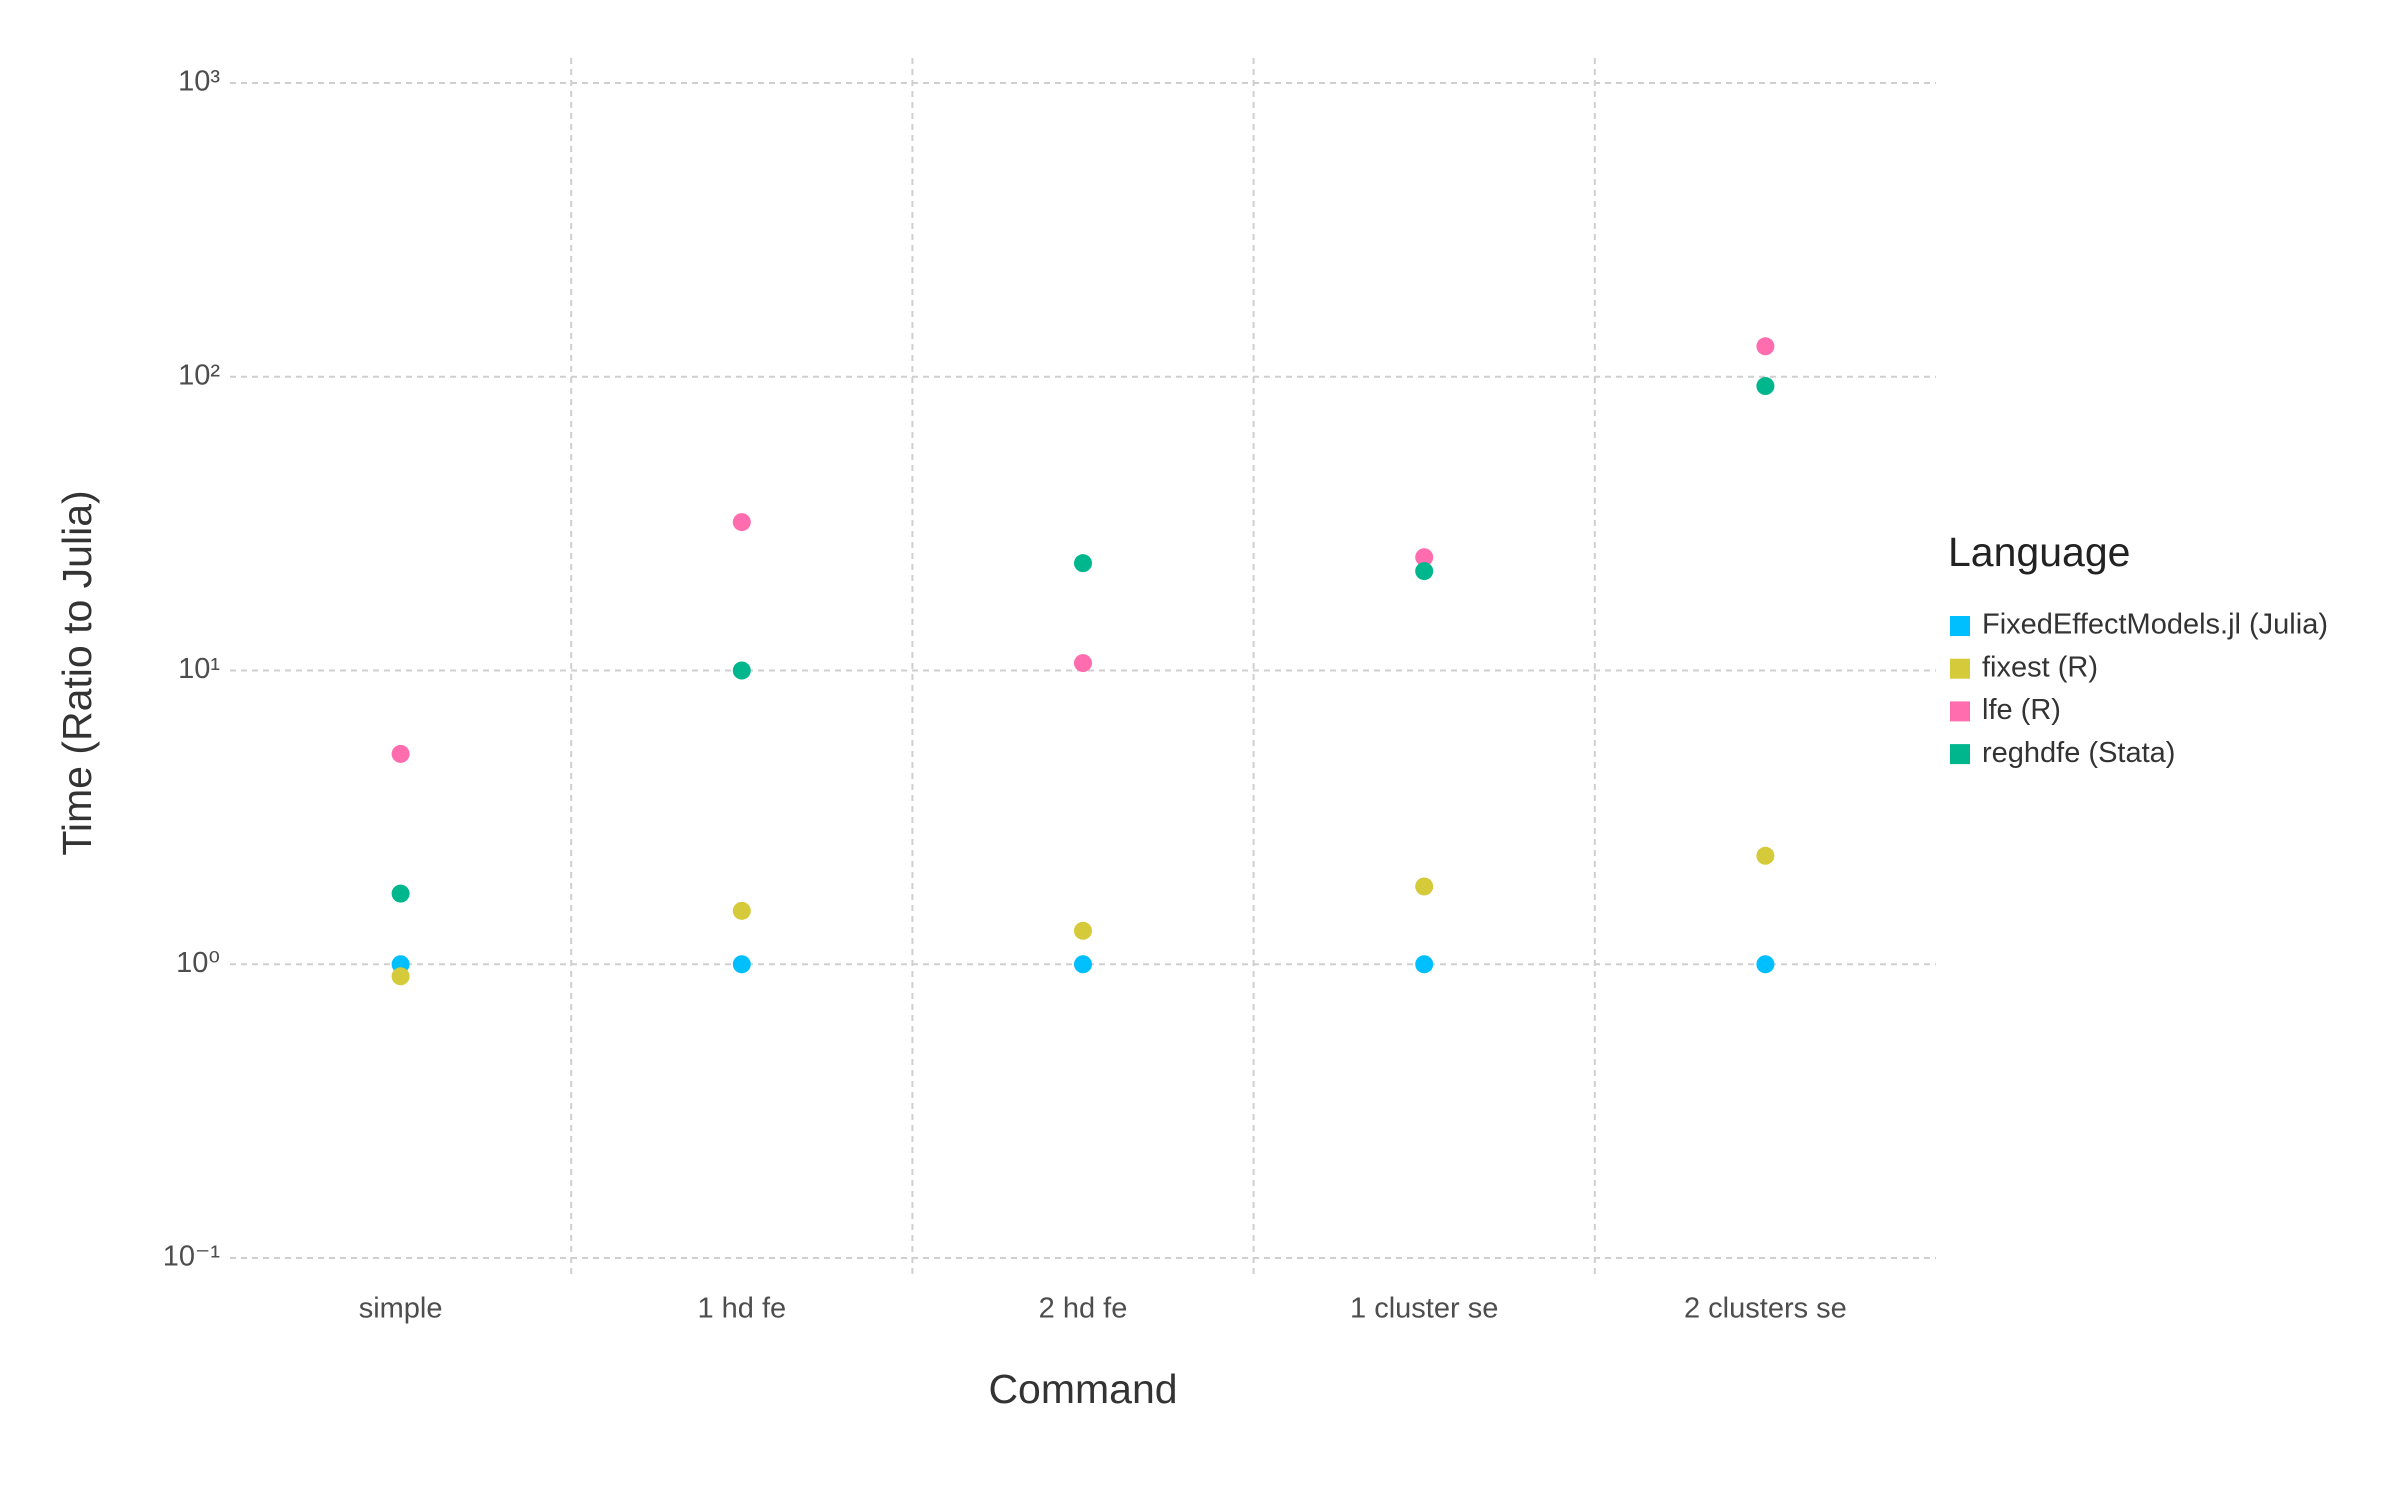 The height and width of the screenshot is (1500, 2400). What do you see at coordinates (199, 669) in the screenshot?
I see `y-tick-label: 10¹` at bounding box center [199, 669].